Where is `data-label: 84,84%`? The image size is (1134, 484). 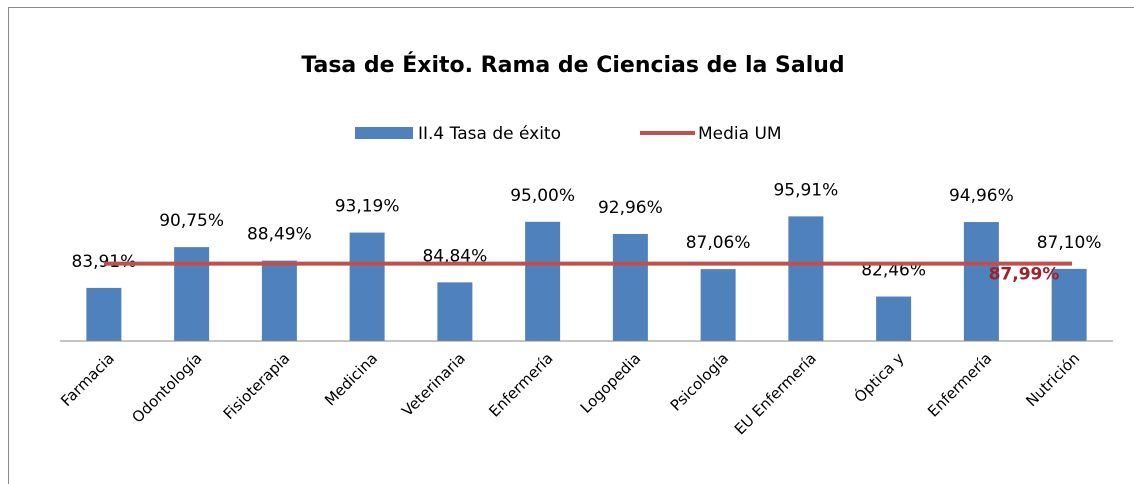
data-label: 84,84% is located at coordinates (454, 256).